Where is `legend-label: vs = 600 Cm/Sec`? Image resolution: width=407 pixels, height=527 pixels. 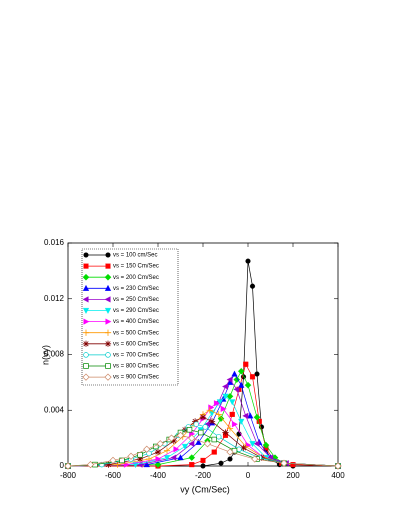
legend-label: vs = 600 Cm/Sec is located at coordinates (136, 344).